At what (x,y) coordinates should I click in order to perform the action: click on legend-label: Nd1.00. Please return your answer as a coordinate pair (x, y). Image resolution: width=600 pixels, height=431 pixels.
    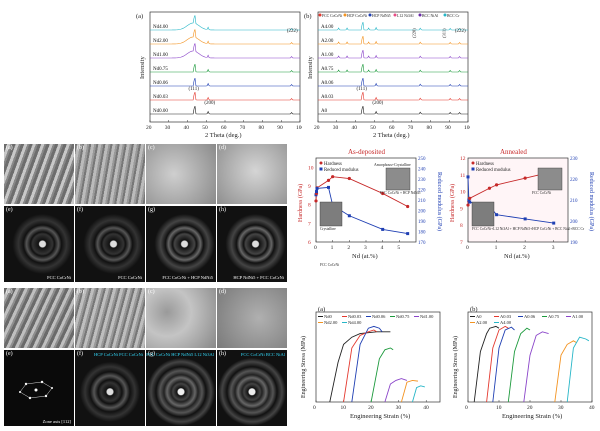
    Looking at the image, I should click on (427, 316).